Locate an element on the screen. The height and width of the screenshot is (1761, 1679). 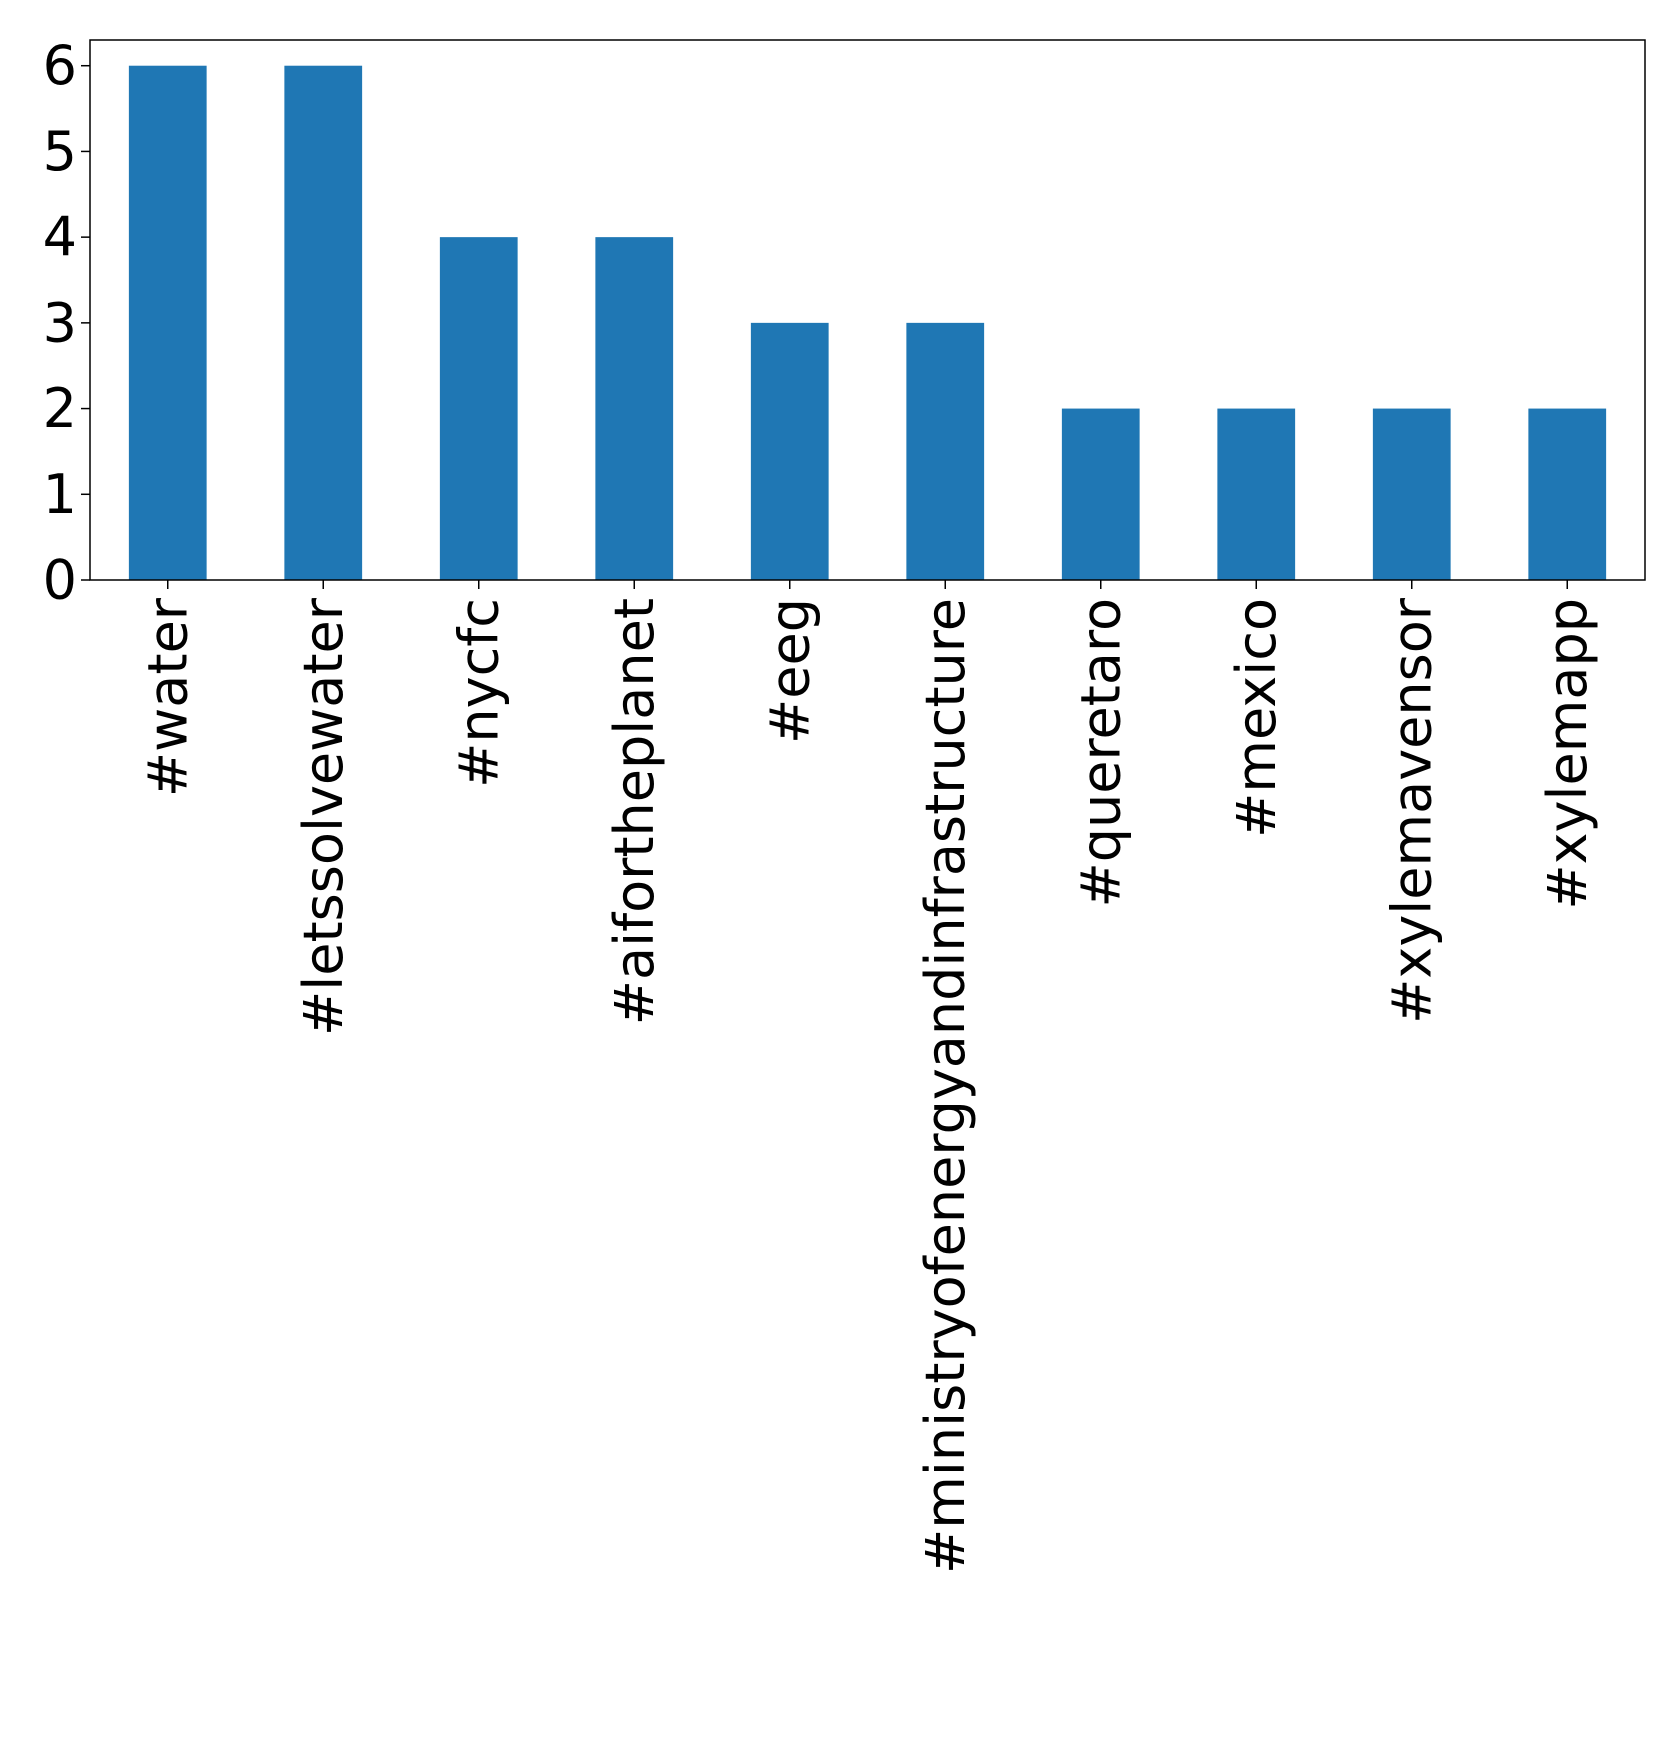
y-tick-label: 3 is located at coordinates (60, 322).